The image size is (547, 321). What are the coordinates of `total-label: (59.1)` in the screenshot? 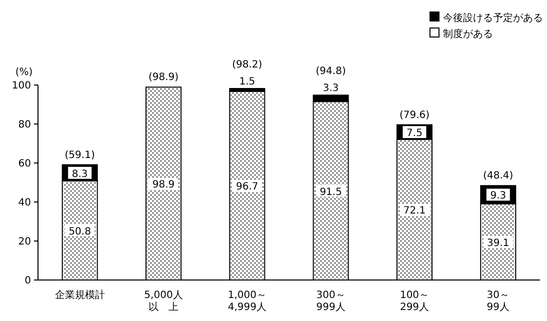 It's located at (79, 155).